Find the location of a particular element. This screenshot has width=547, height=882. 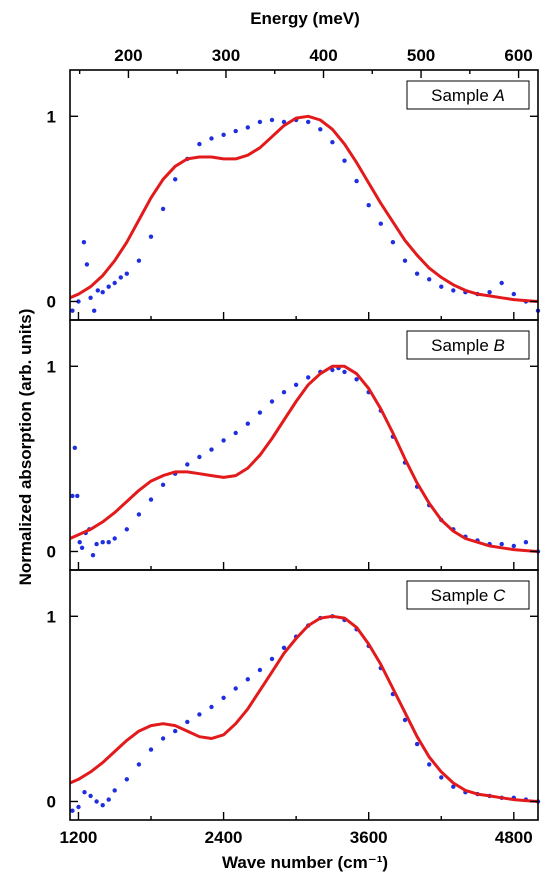

legend-label-sample-letter: A is located at coordinates (499, 95).